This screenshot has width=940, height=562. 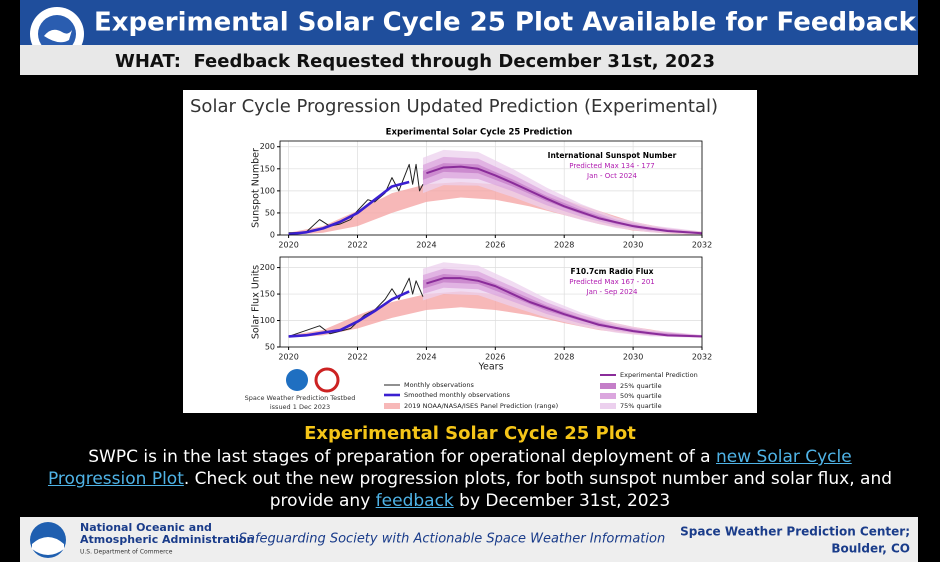 What do you see at coordinates (256, 188) in the screenshot?
I see `y-axis-label: Sunspot Number` at bounding box center [256, 188].